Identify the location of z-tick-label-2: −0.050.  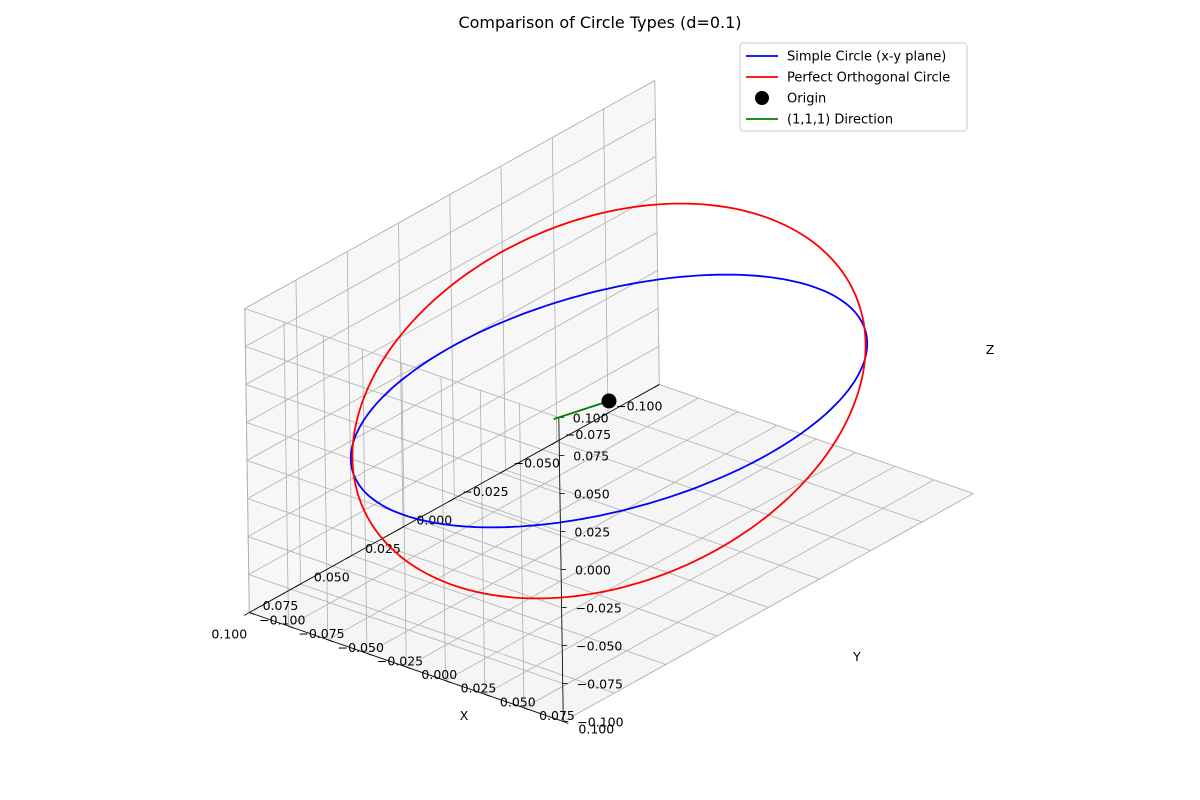
(599, 646).